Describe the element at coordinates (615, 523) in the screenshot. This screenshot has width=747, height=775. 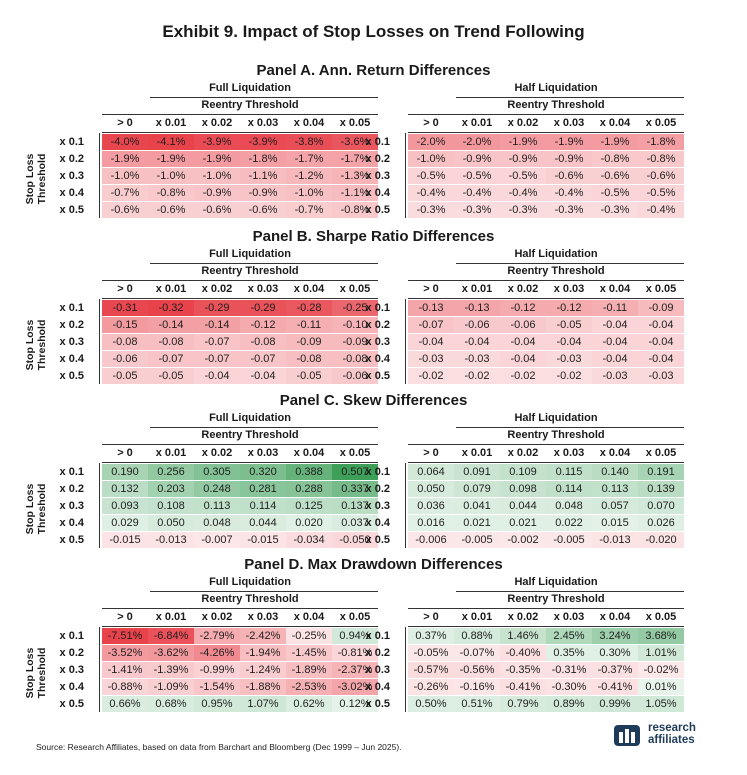
I see `heatmap-cell: 0.015` at that location.